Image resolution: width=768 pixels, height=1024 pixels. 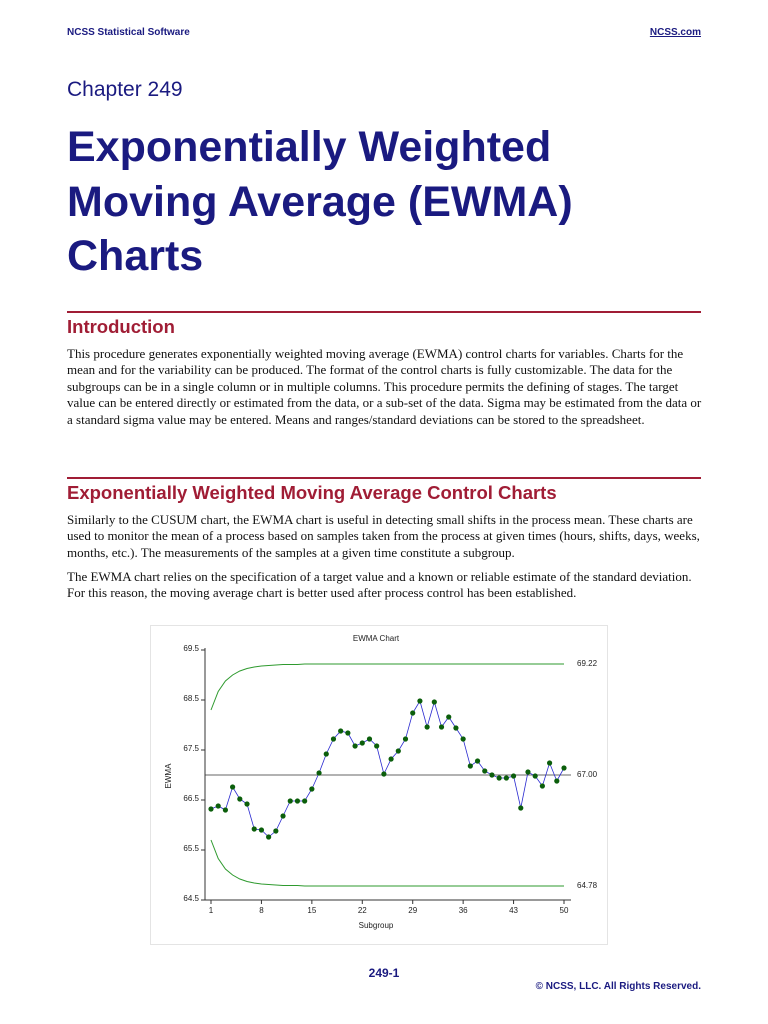 What do you see at coordinates (191, 748) in the screenshot?
I see `y-tick-label: 67.5` at bounding box center [191, 748].